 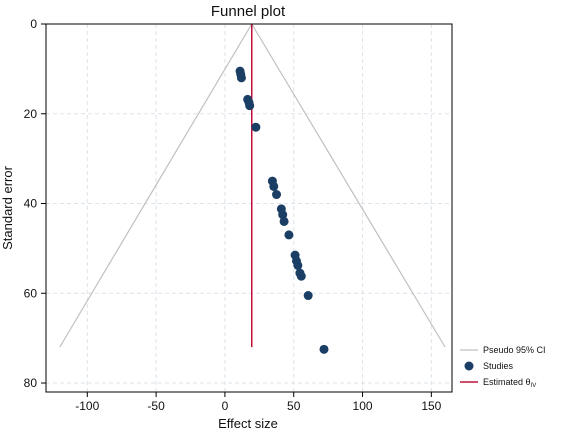 I want to click on x-tick-label: -50, so click(x=156, y=406).